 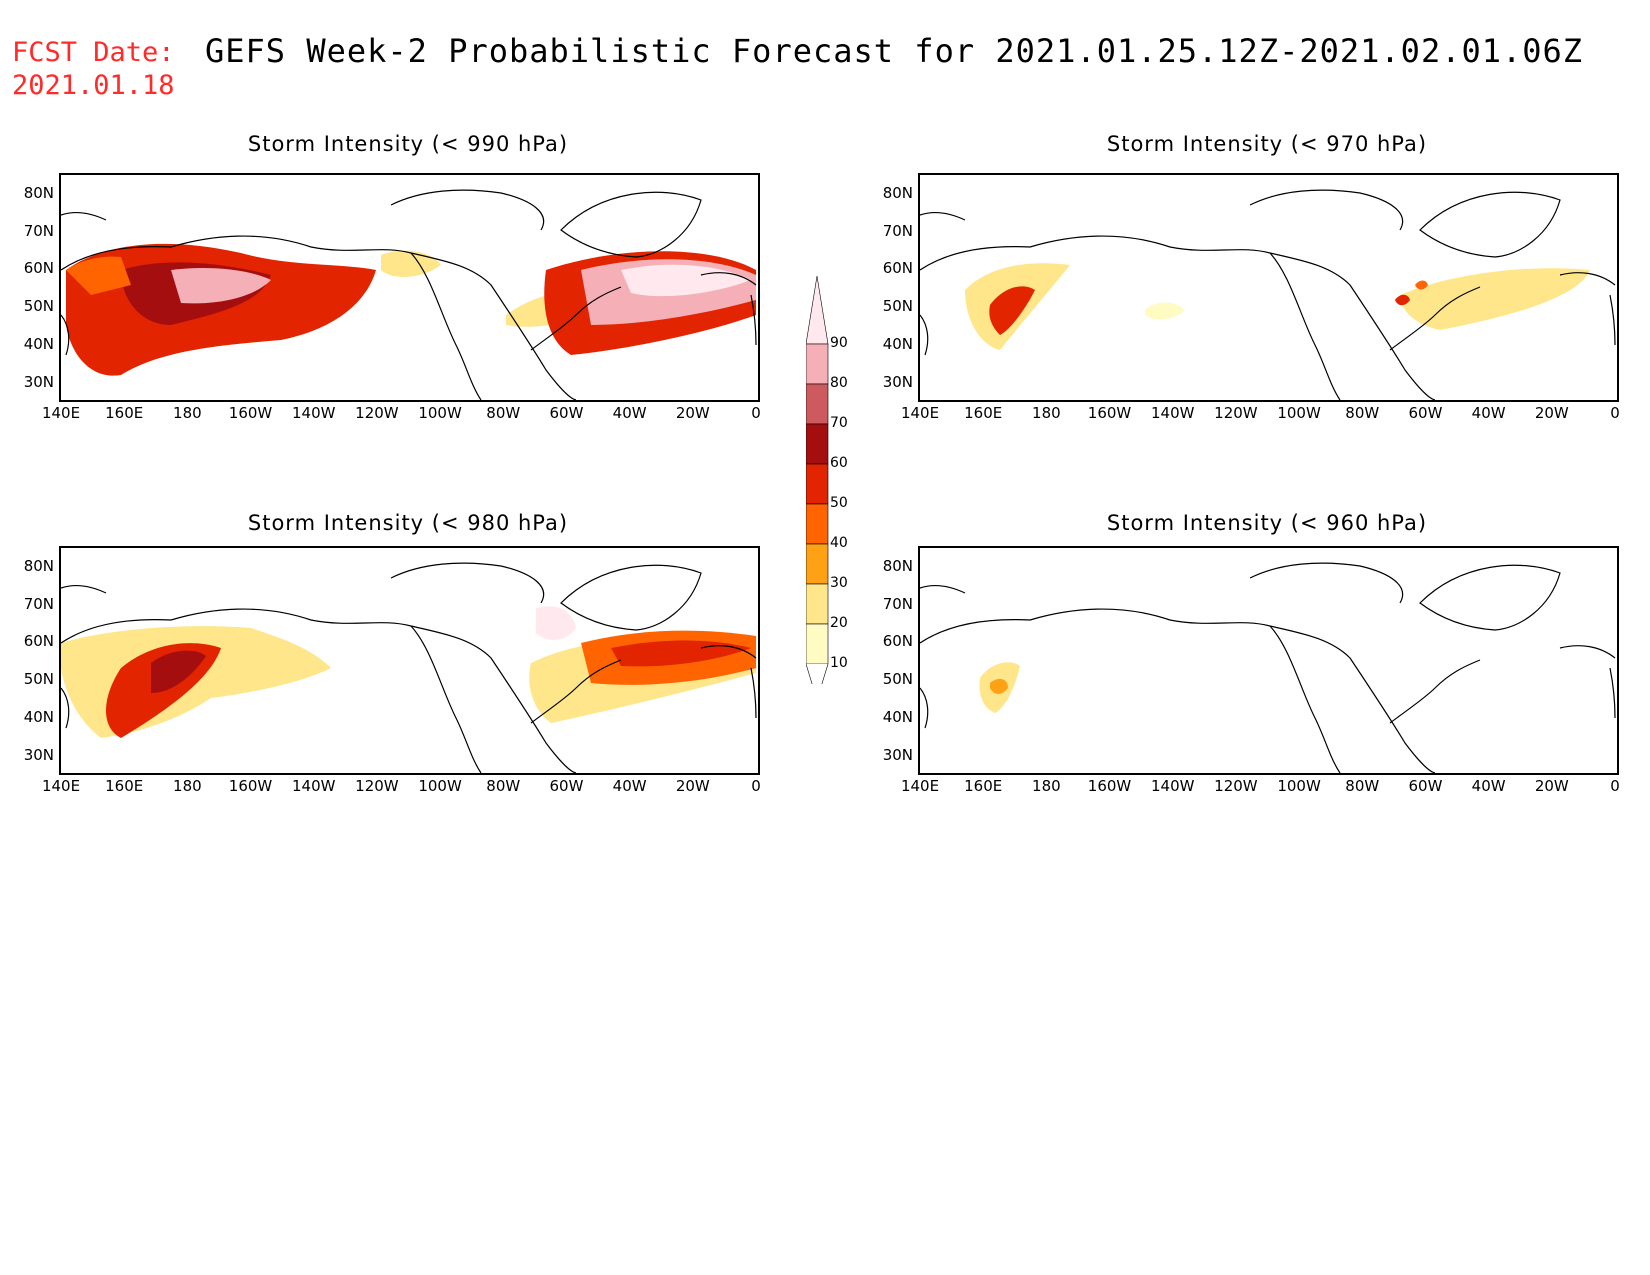 I want to click on colorbar-tick-label: 50, so click(x=839, y=503).